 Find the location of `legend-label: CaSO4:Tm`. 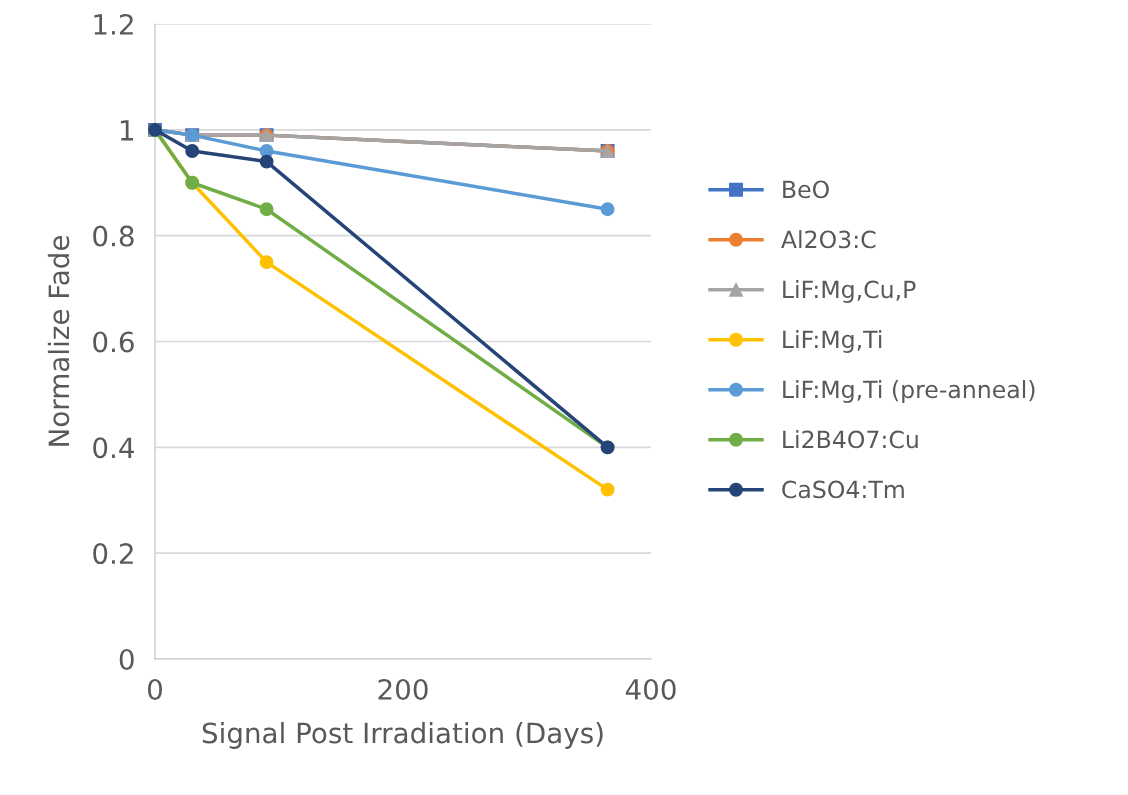

legend-label: CaSO4:Tm is located at coordinates (843, 489).